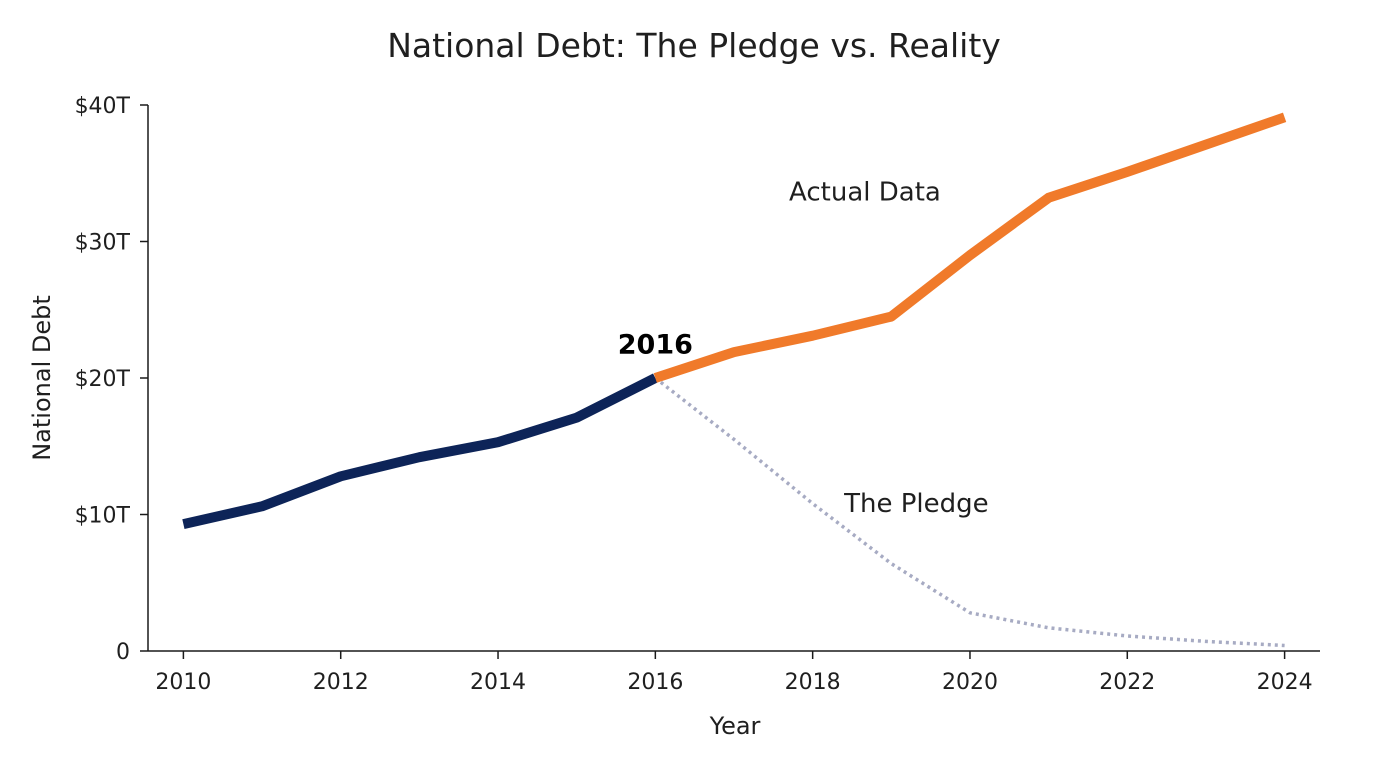  What do you see at coordinates (735, 726) in the screenshot?
I see `x-axis-label: Year` at bounding box center [735, 726].